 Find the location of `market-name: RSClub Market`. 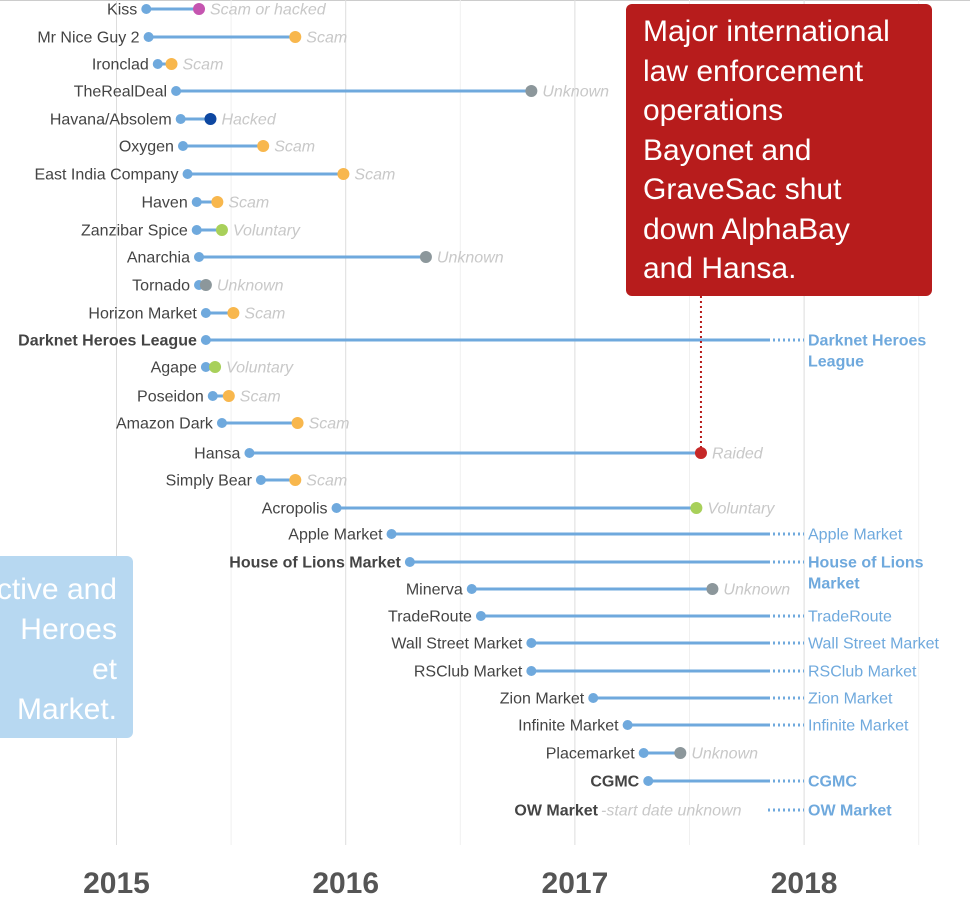

market-name: RSClub Market is located at coordinates (468, 672).